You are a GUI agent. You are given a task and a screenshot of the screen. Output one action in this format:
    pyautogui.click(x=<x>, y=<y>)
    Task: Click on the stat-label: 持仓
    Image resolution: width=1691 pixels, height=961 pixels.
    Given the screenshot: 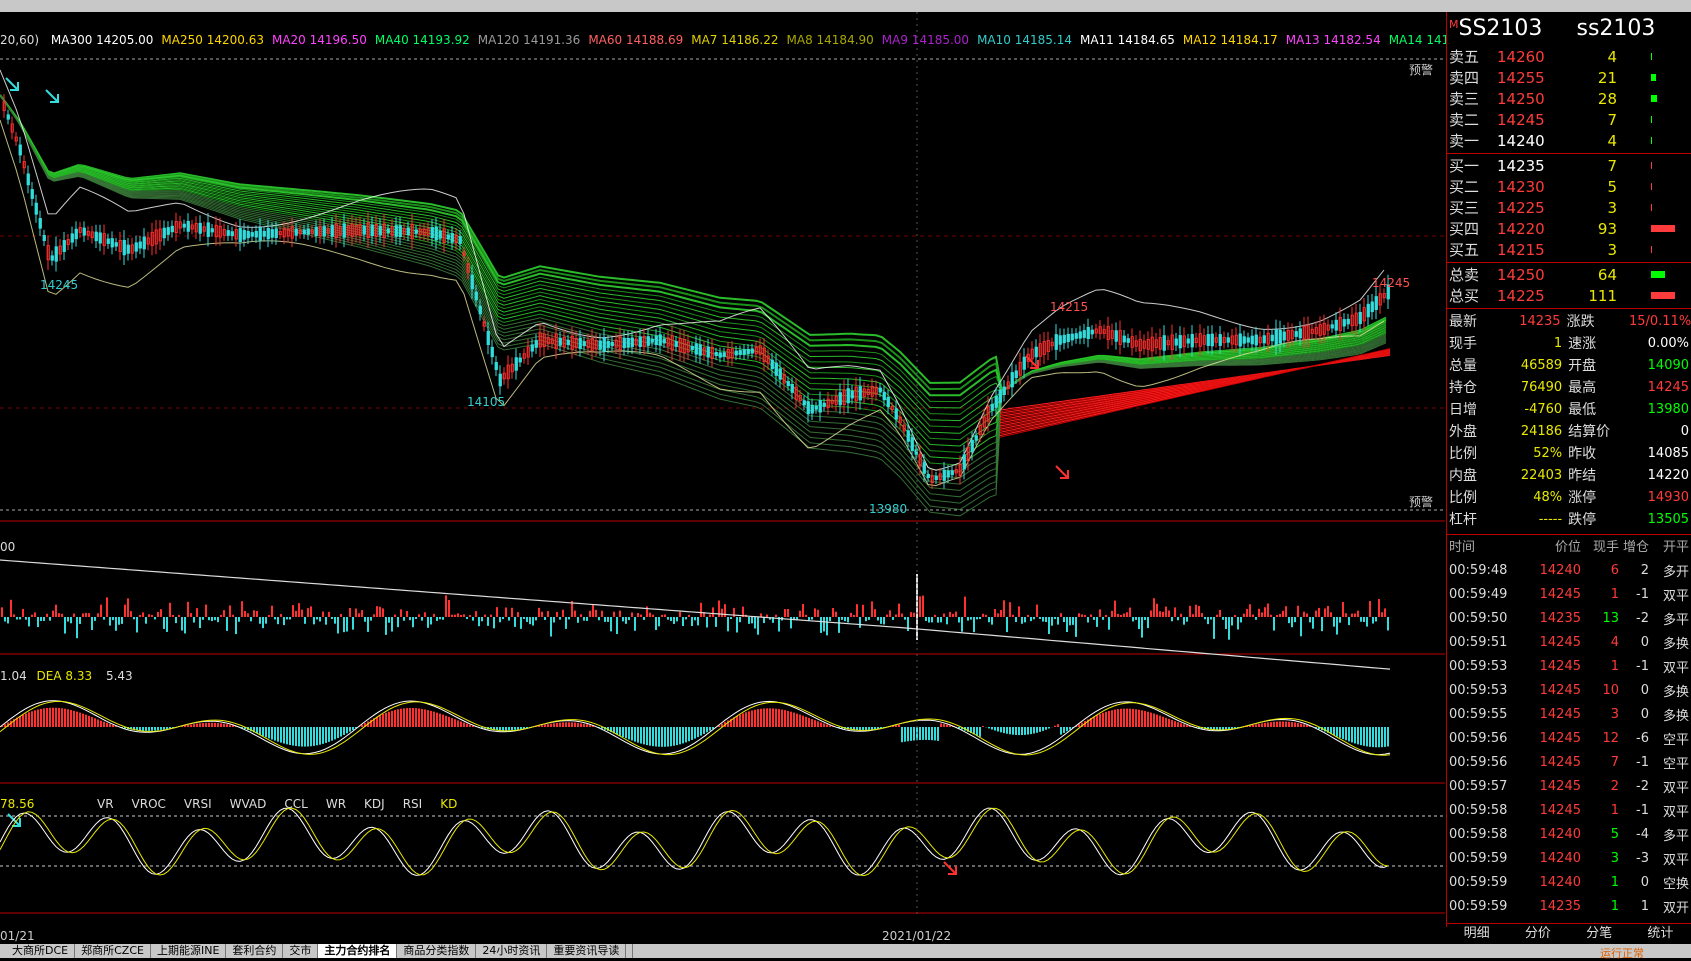 What is the action you would take?
    pyautogui.click(x=1463, y=388)
    